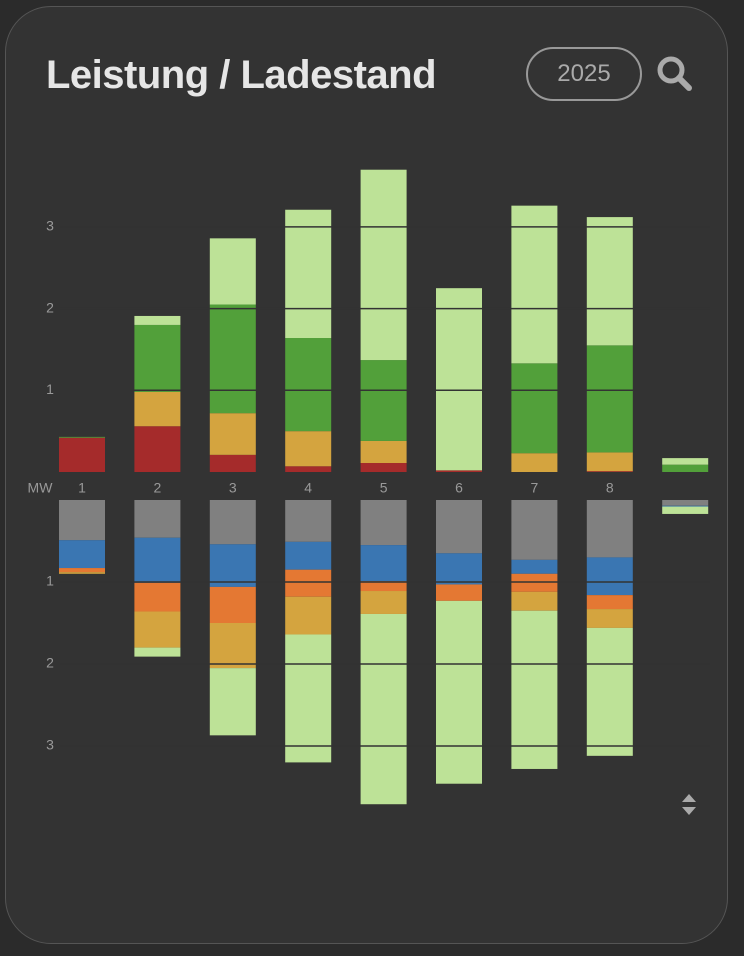 The image size is (744, 956). I want to click on x-tick-label: 7, so click(535, 488).